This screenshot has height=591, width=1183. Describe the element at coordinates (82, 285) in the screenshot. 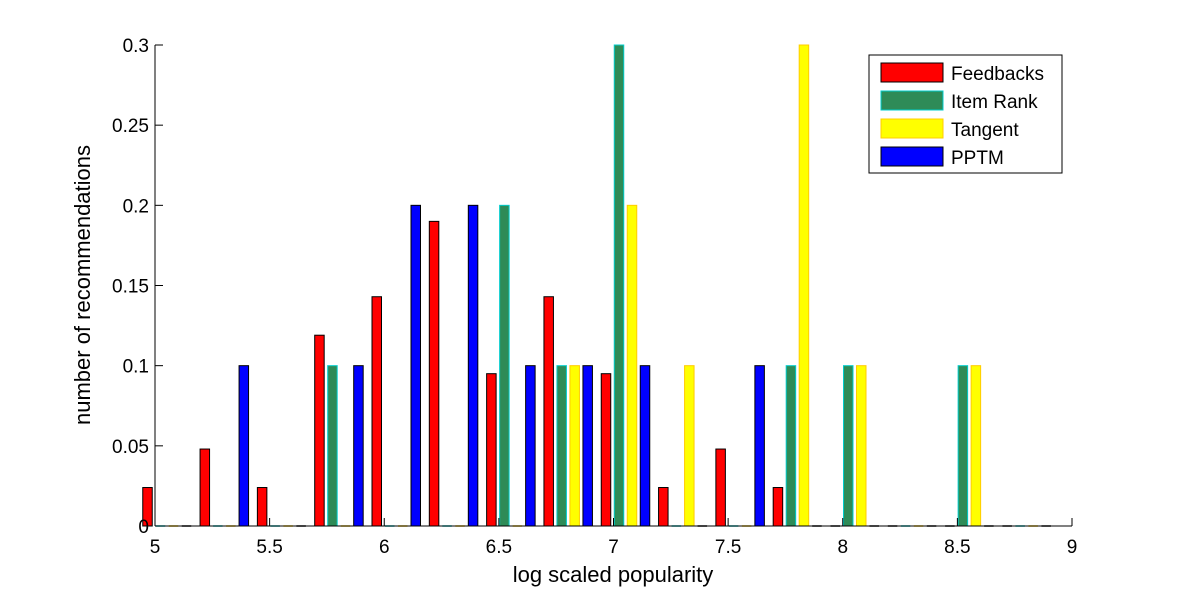

I see `y-axis-label: number of recommendations` at that location.